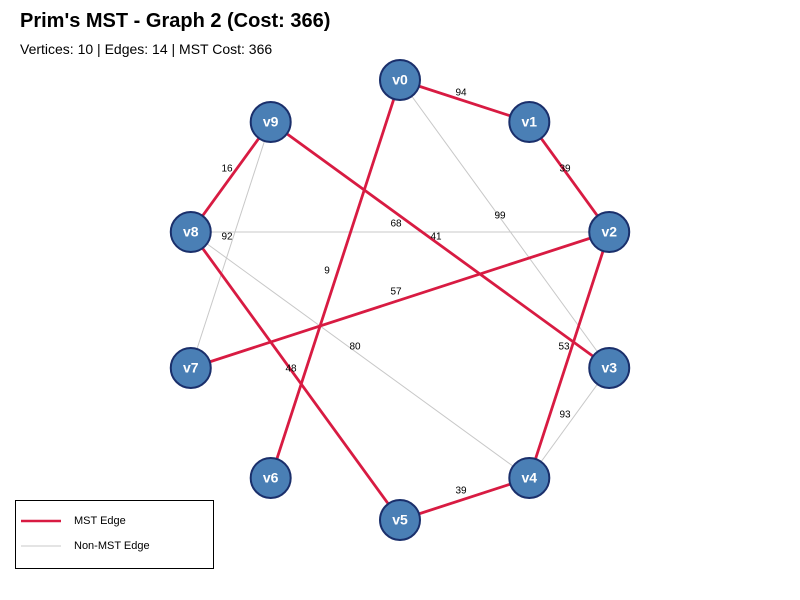  What do you see at coordinates (564, 347) in the screenshot?
I see `edge-weight-label-v2-v4: 53` at bounding box center [564, 347].